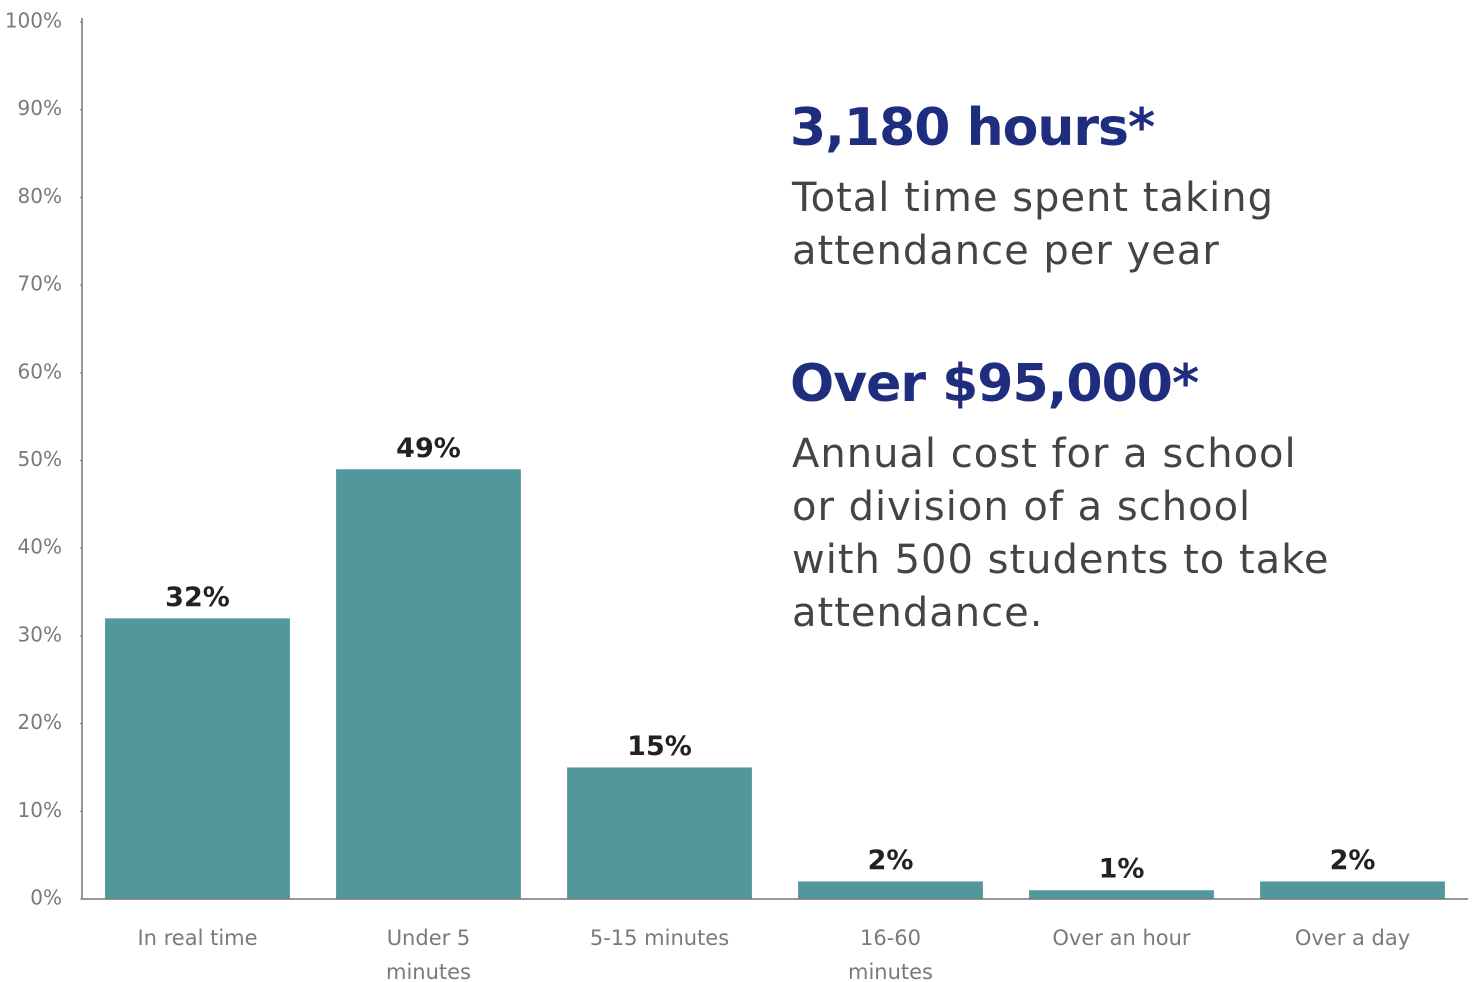 This screenshot has width=1474, height=982. What do you see at coordinates (40, 371) in the screenshot?
I see `y-tick-label: 60%` at bounding box center [40, 371].